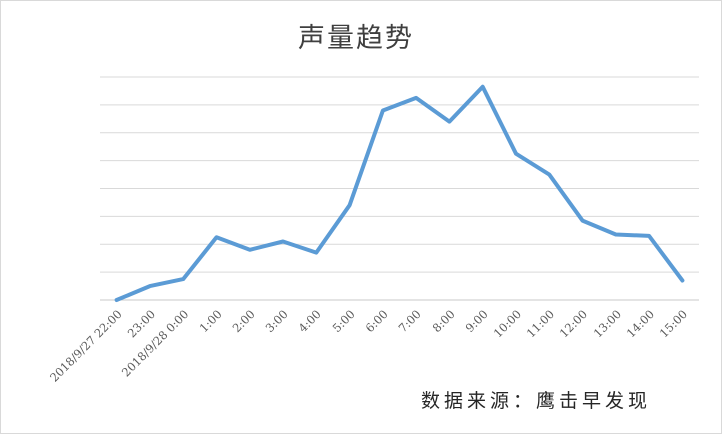 This screenshot has height=434, width=722. What do you see at coordinates (356, 38) in the screenshot?
I see `chart-title: 声量趋势` at bounding box center [356, 38].